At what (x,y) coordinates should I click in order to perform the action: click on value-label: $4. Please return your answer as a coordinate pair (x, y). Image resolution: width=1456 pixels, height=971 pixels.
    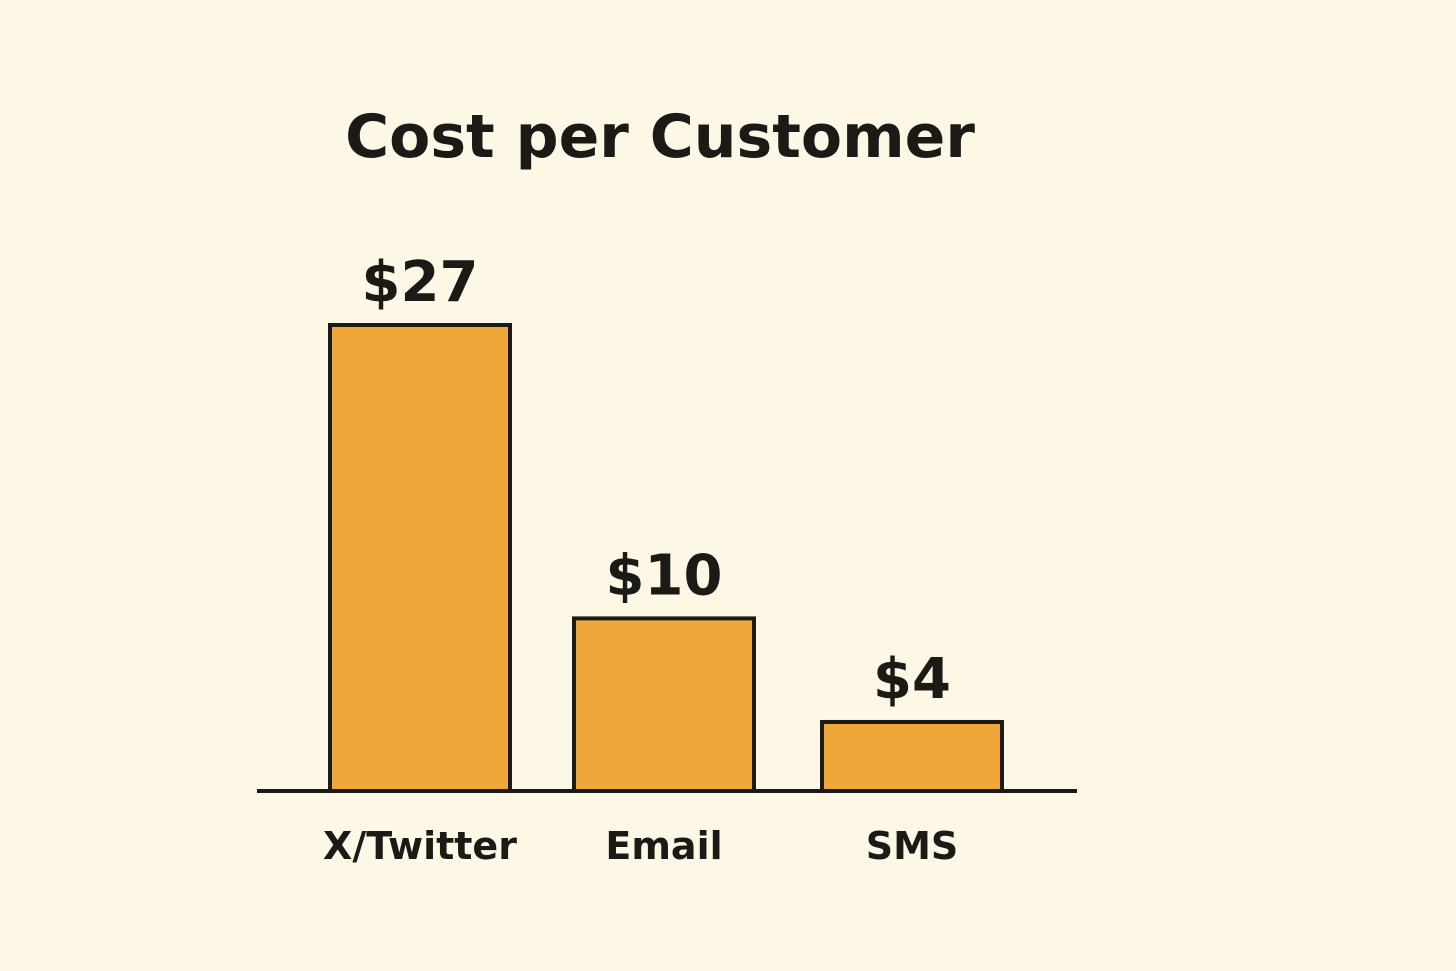
    Looking at the image, I should click on (912, 679).